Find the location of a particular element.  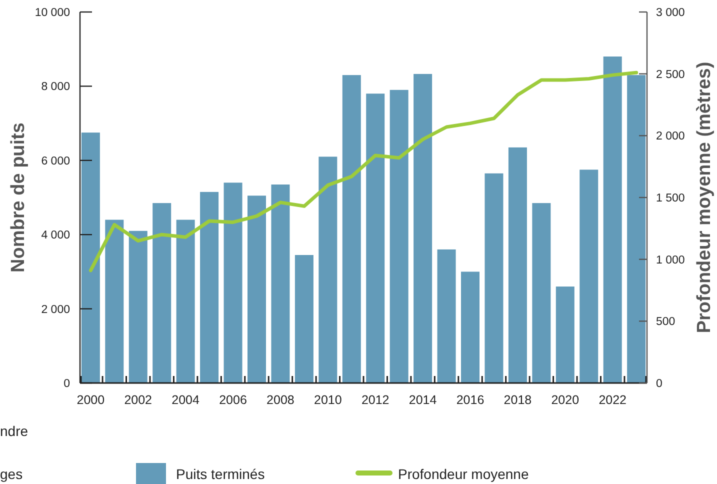

legend-label: Profondeur moyenne is located at coordinates (463, 474).